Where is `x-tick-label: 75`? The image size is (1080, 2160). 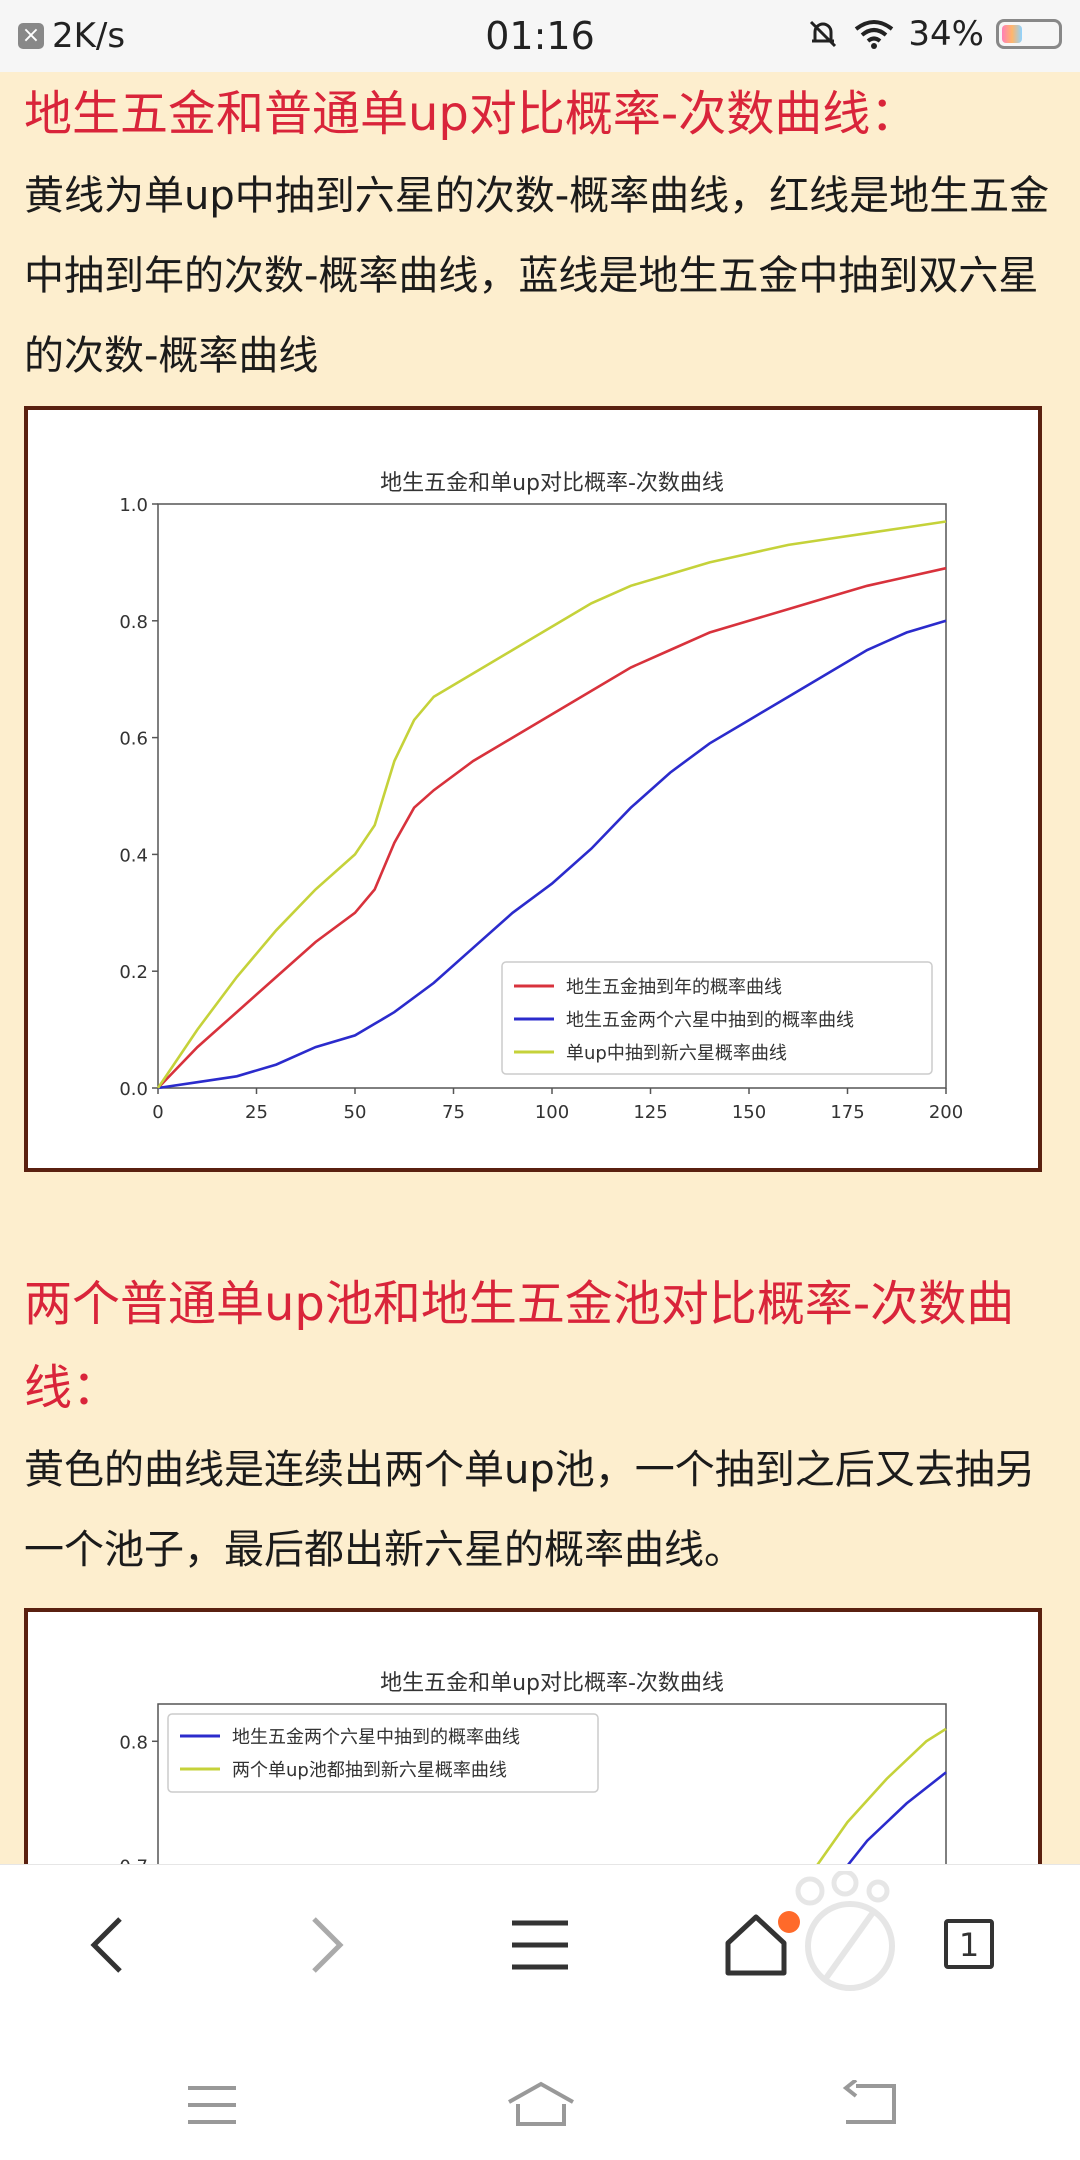 x-tick-label: 75 is located at coordinates (453, 1112).